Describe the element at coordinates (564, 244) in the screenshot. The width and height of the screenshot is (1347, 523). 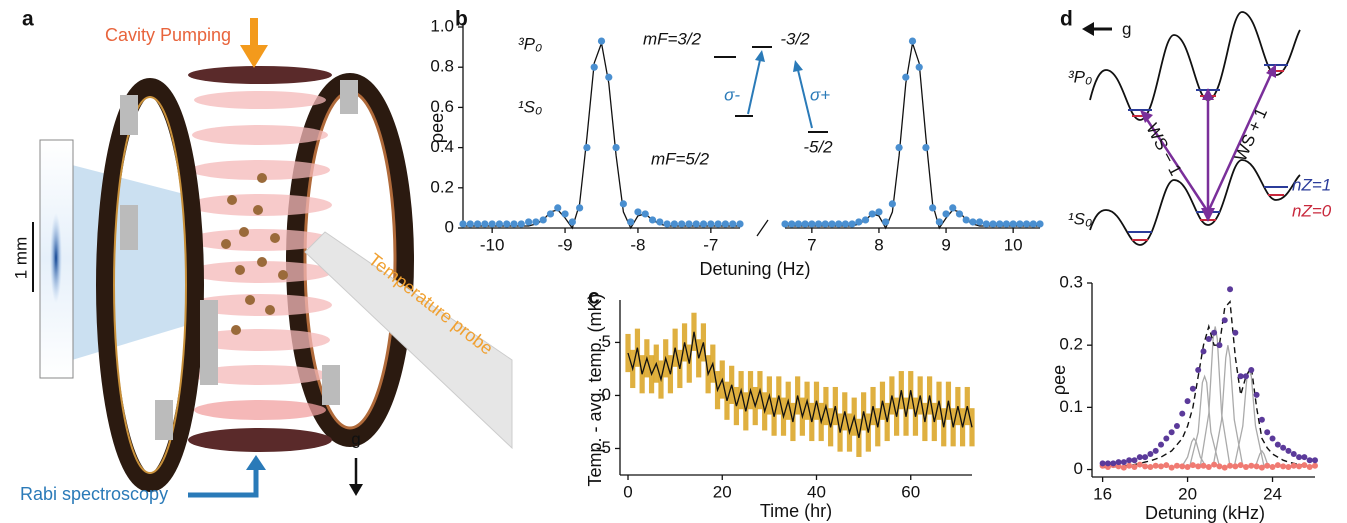
I see `x-tick-label: -9` at that location.